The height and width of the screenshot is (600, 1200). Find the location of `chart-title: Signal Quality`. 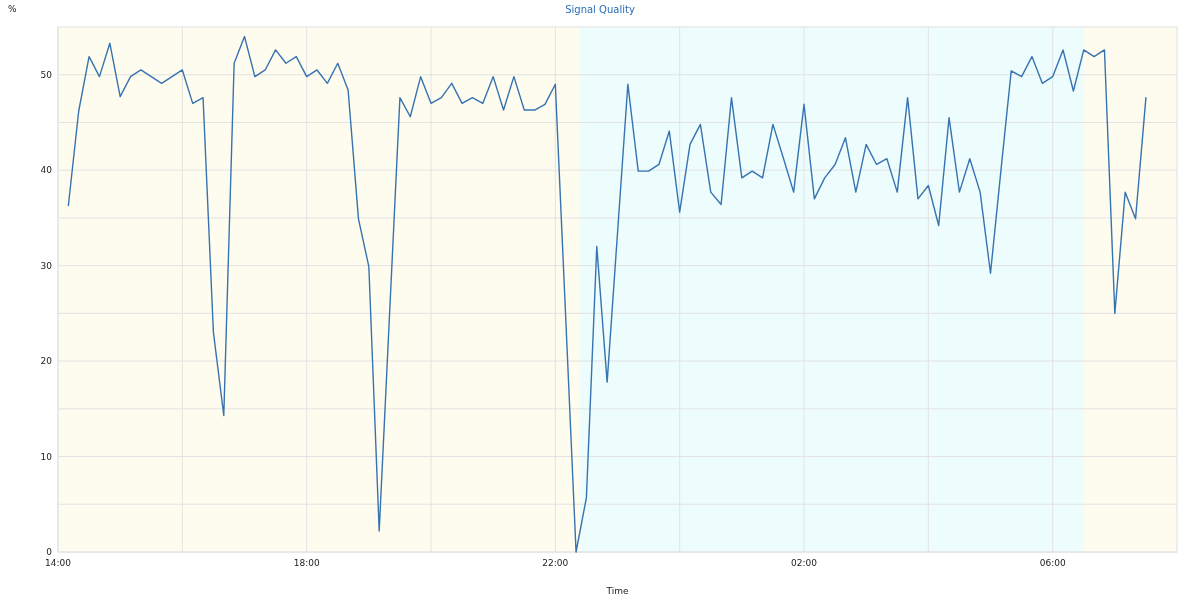

chart-title: Signal Quality is located at coordinates (600, 9).